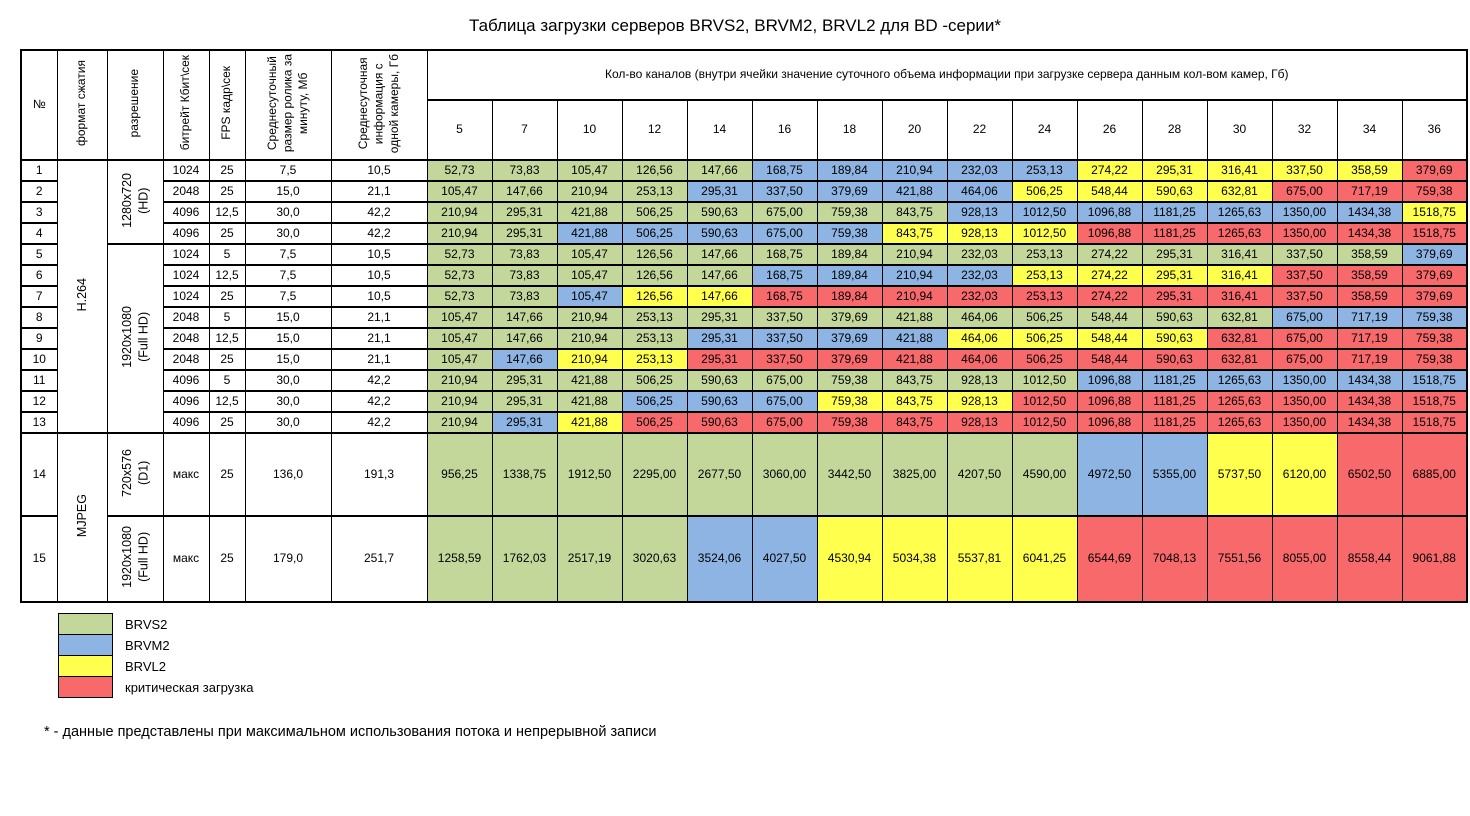 The image size is (1470, 816). Describe the element at coordinates (288, 275) in the screenshot. I see `clip-size-cell: 7,5` at that location.